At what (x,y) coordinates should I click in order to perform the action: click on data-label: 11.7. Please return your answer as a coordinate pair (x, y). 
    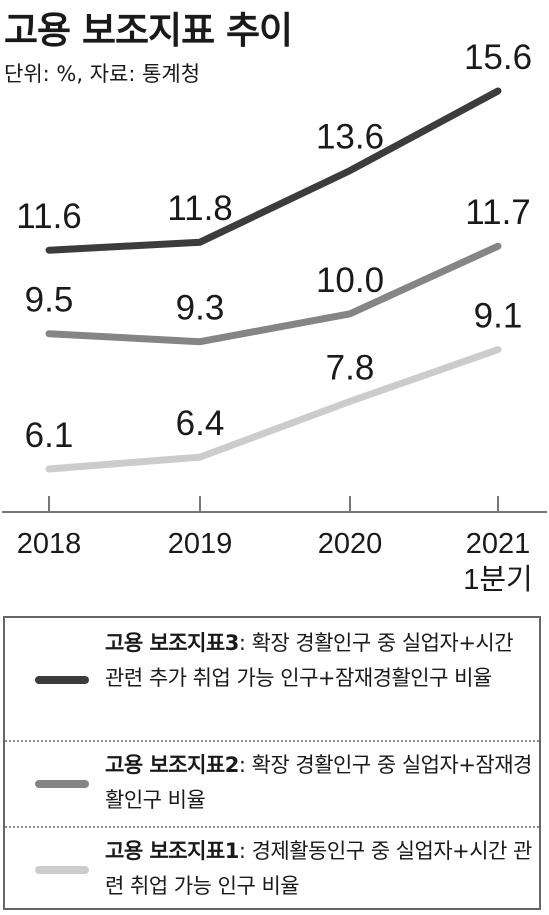
    Looking at the image, I should click on (498, 212).